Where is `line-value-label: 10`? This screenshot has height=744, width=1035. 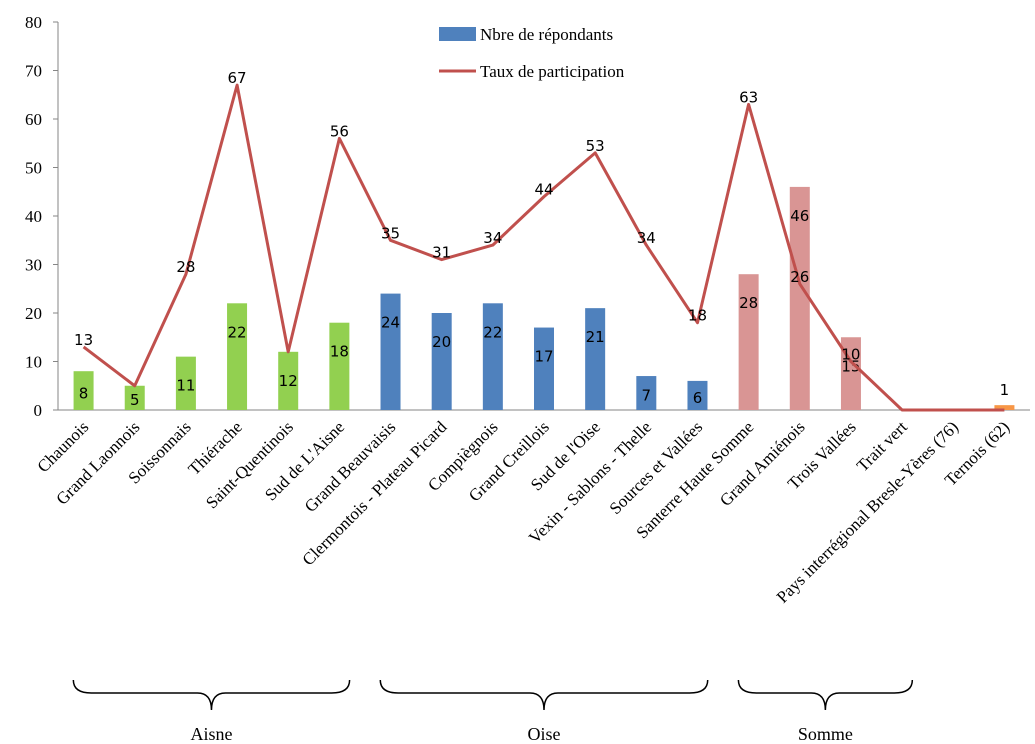
line-value-label: 10 is located at coordinates (850, 355).